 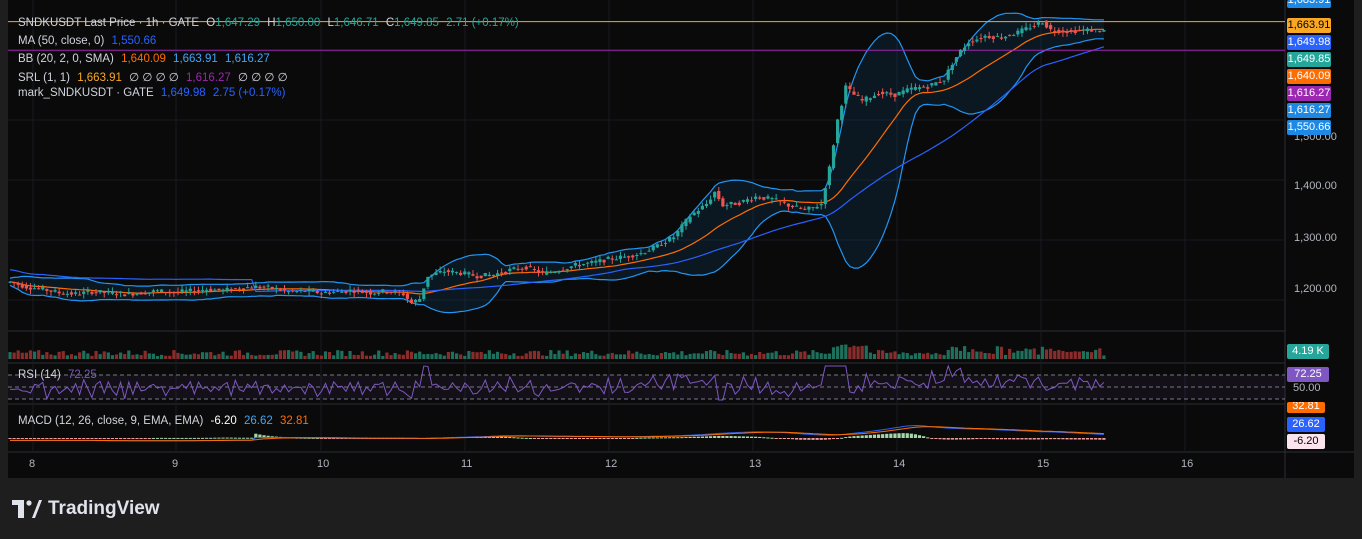 What do you see at coordinates (89, 41) in the screenshot?
I see `ma-legend: MA (50, close, 0) 1,550.66` at bounding box center [89, 41].